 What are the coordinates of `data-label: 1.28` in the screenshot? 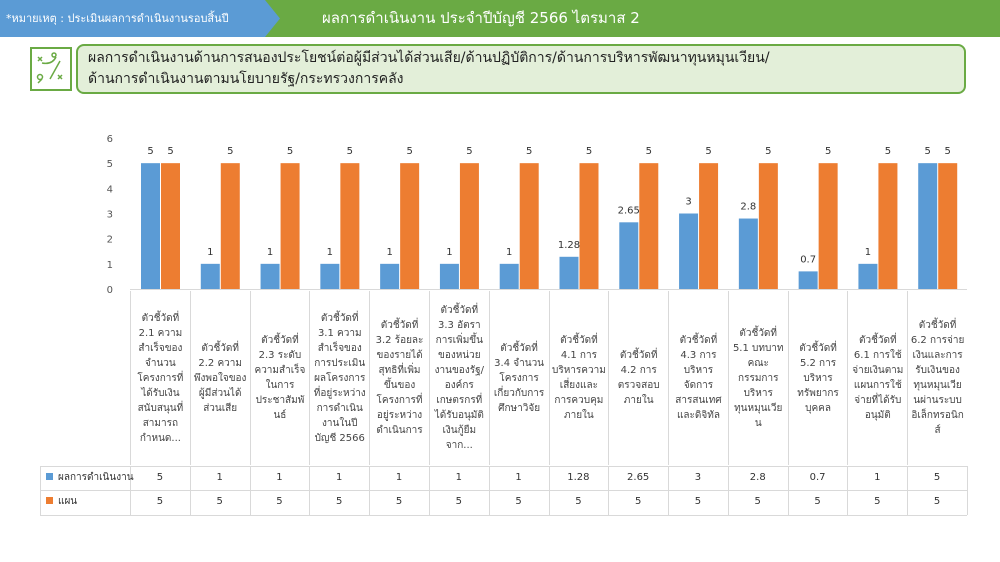 It's located at (569, 245).